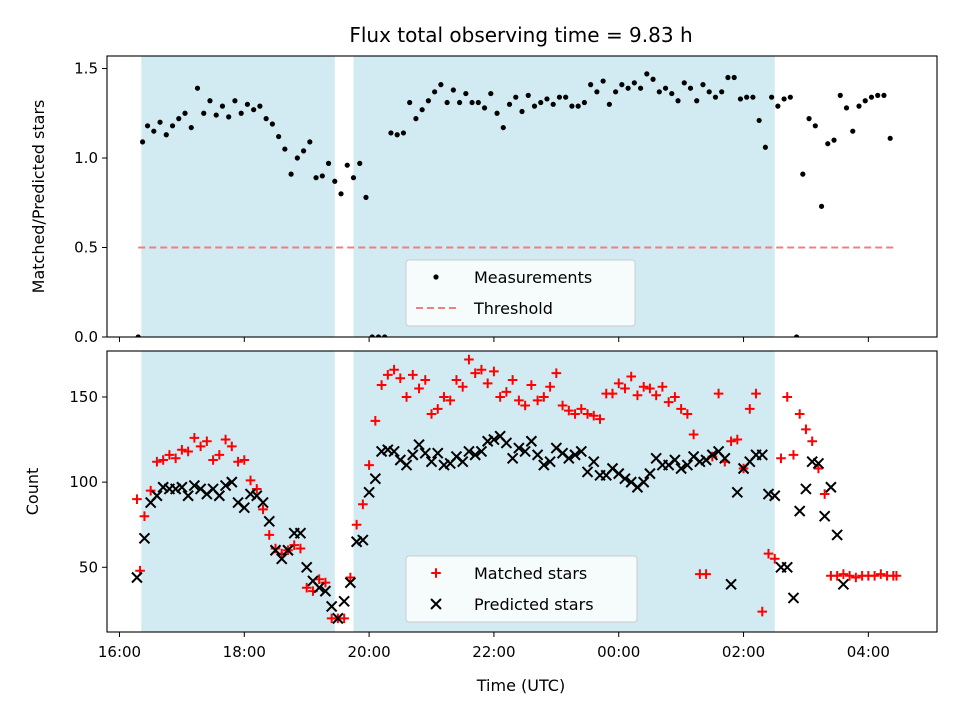 The width and height of the screenshot is (960, 720). What do you see at coordinates (88, 567) in the screenshot?
I see `y-tick-label: 50` at bounding box center [88, 567].